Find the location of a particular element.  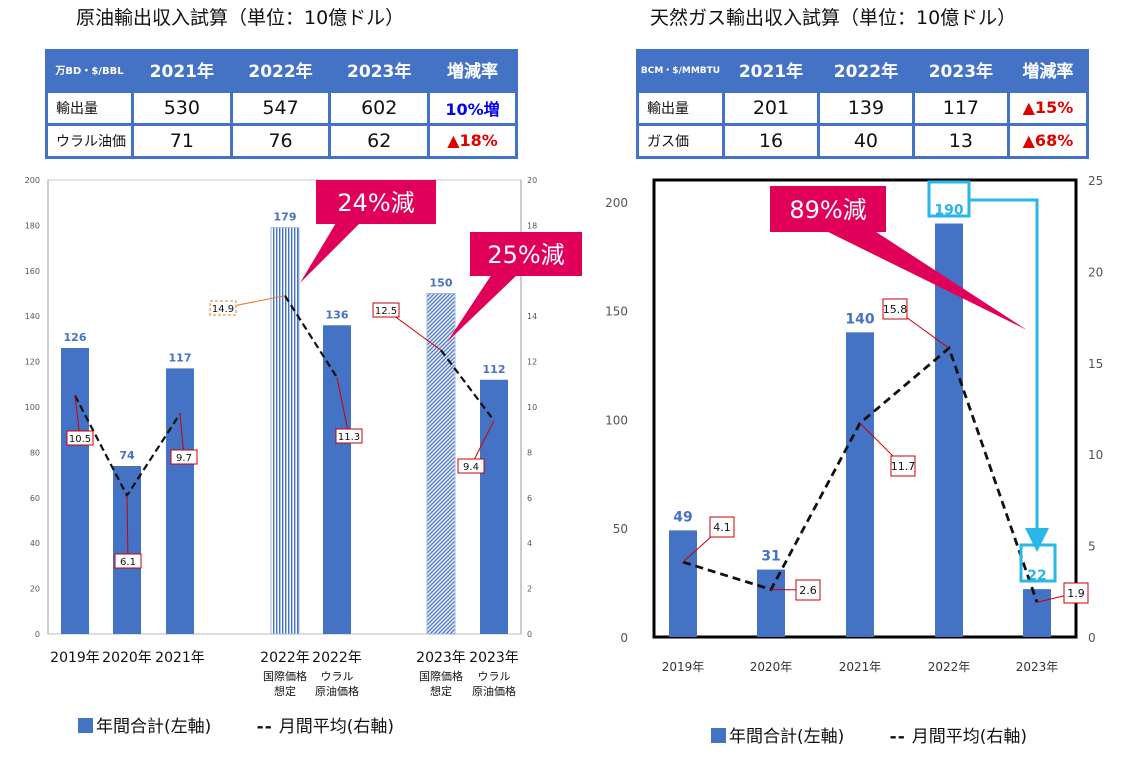

oil-table-header: 2021年 is located at coordinates (182, 70).